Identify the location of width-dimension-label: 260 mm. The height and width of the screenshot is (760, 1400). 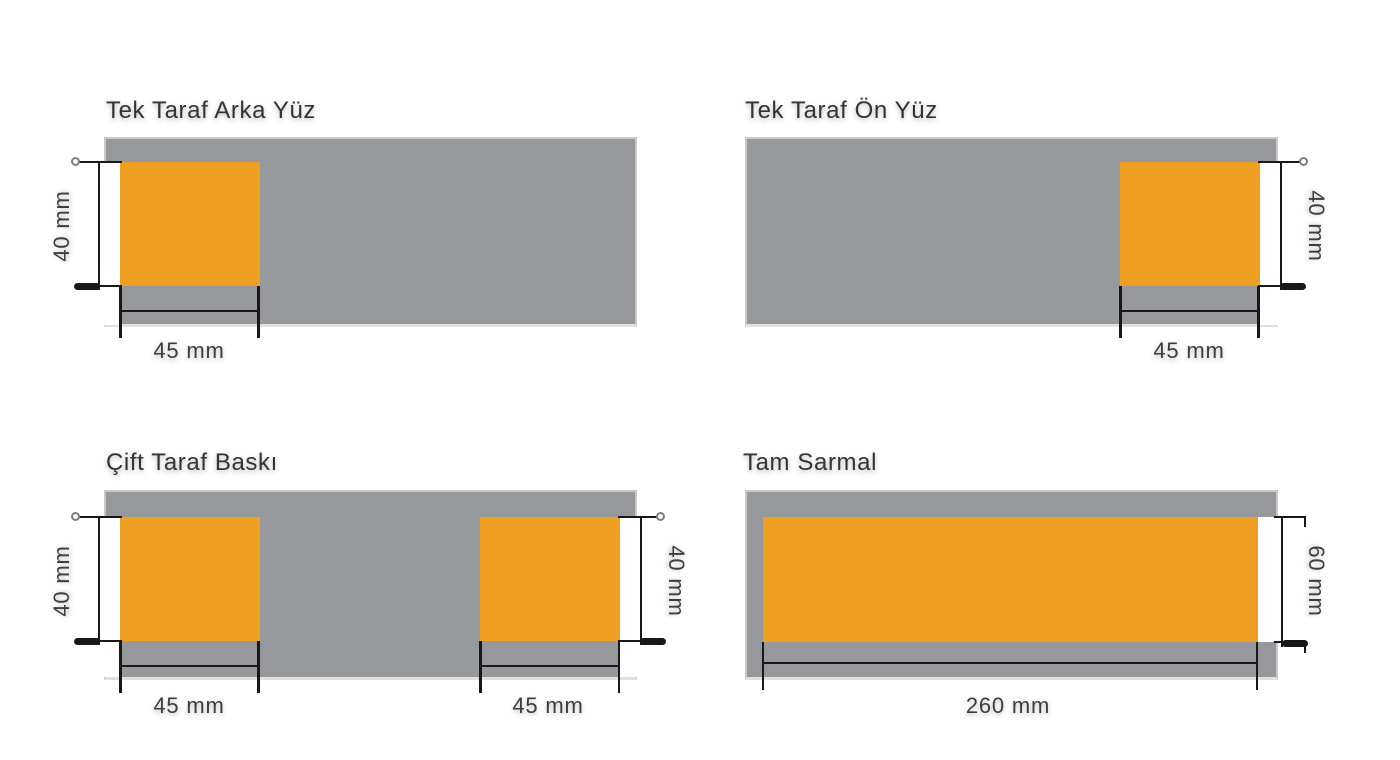
(1008, 705).